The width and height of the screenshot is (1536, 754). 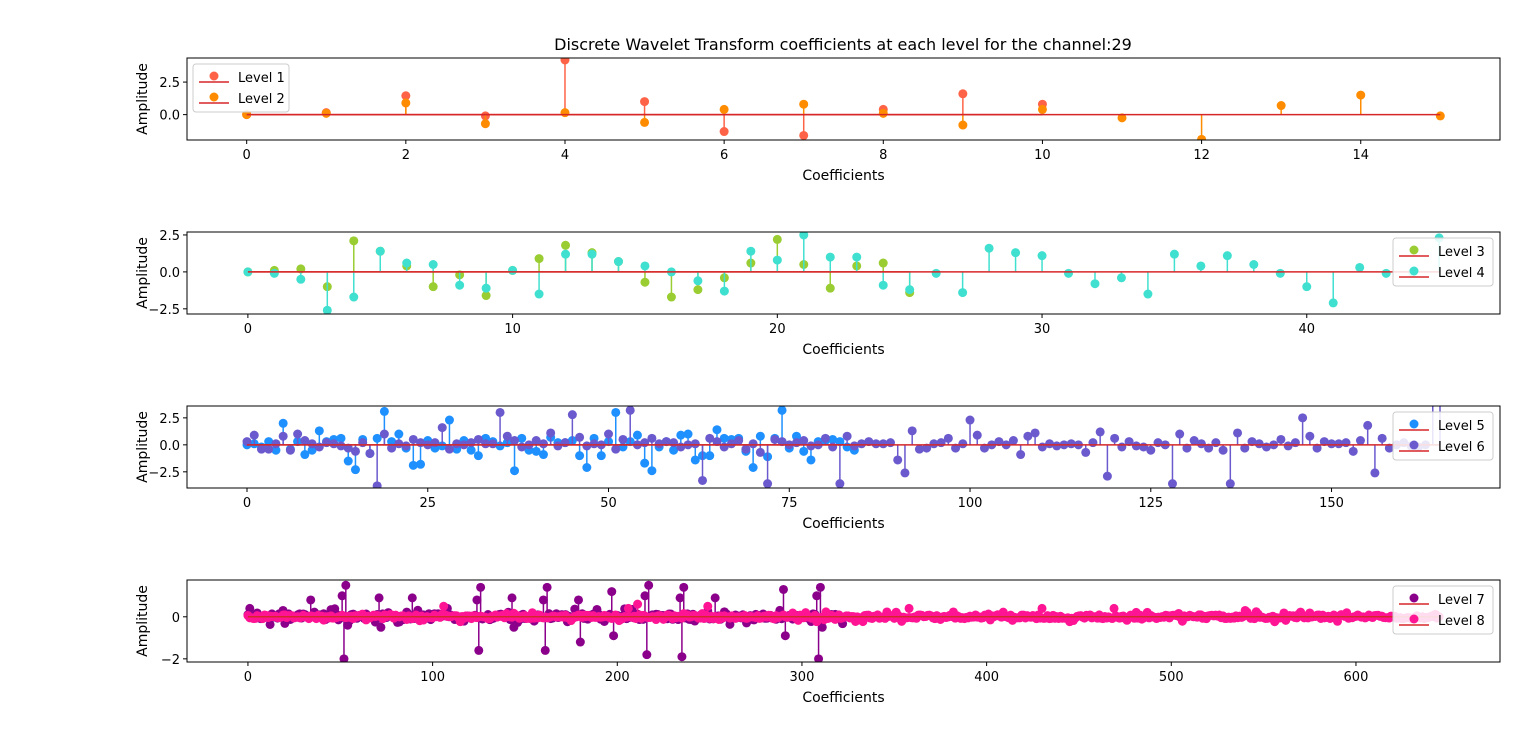 What do you see at coordinates (1201, 155) in the screenshot?
I see `x-tick-label: 12` at bounding box center [1201, 155].